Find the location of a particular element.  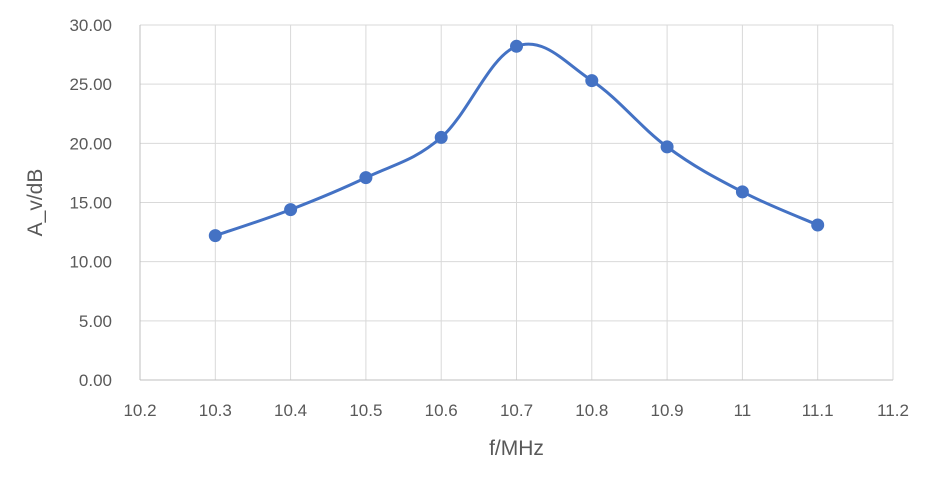

x-tick-label: 10.7 is located at coordinates (516, 410).